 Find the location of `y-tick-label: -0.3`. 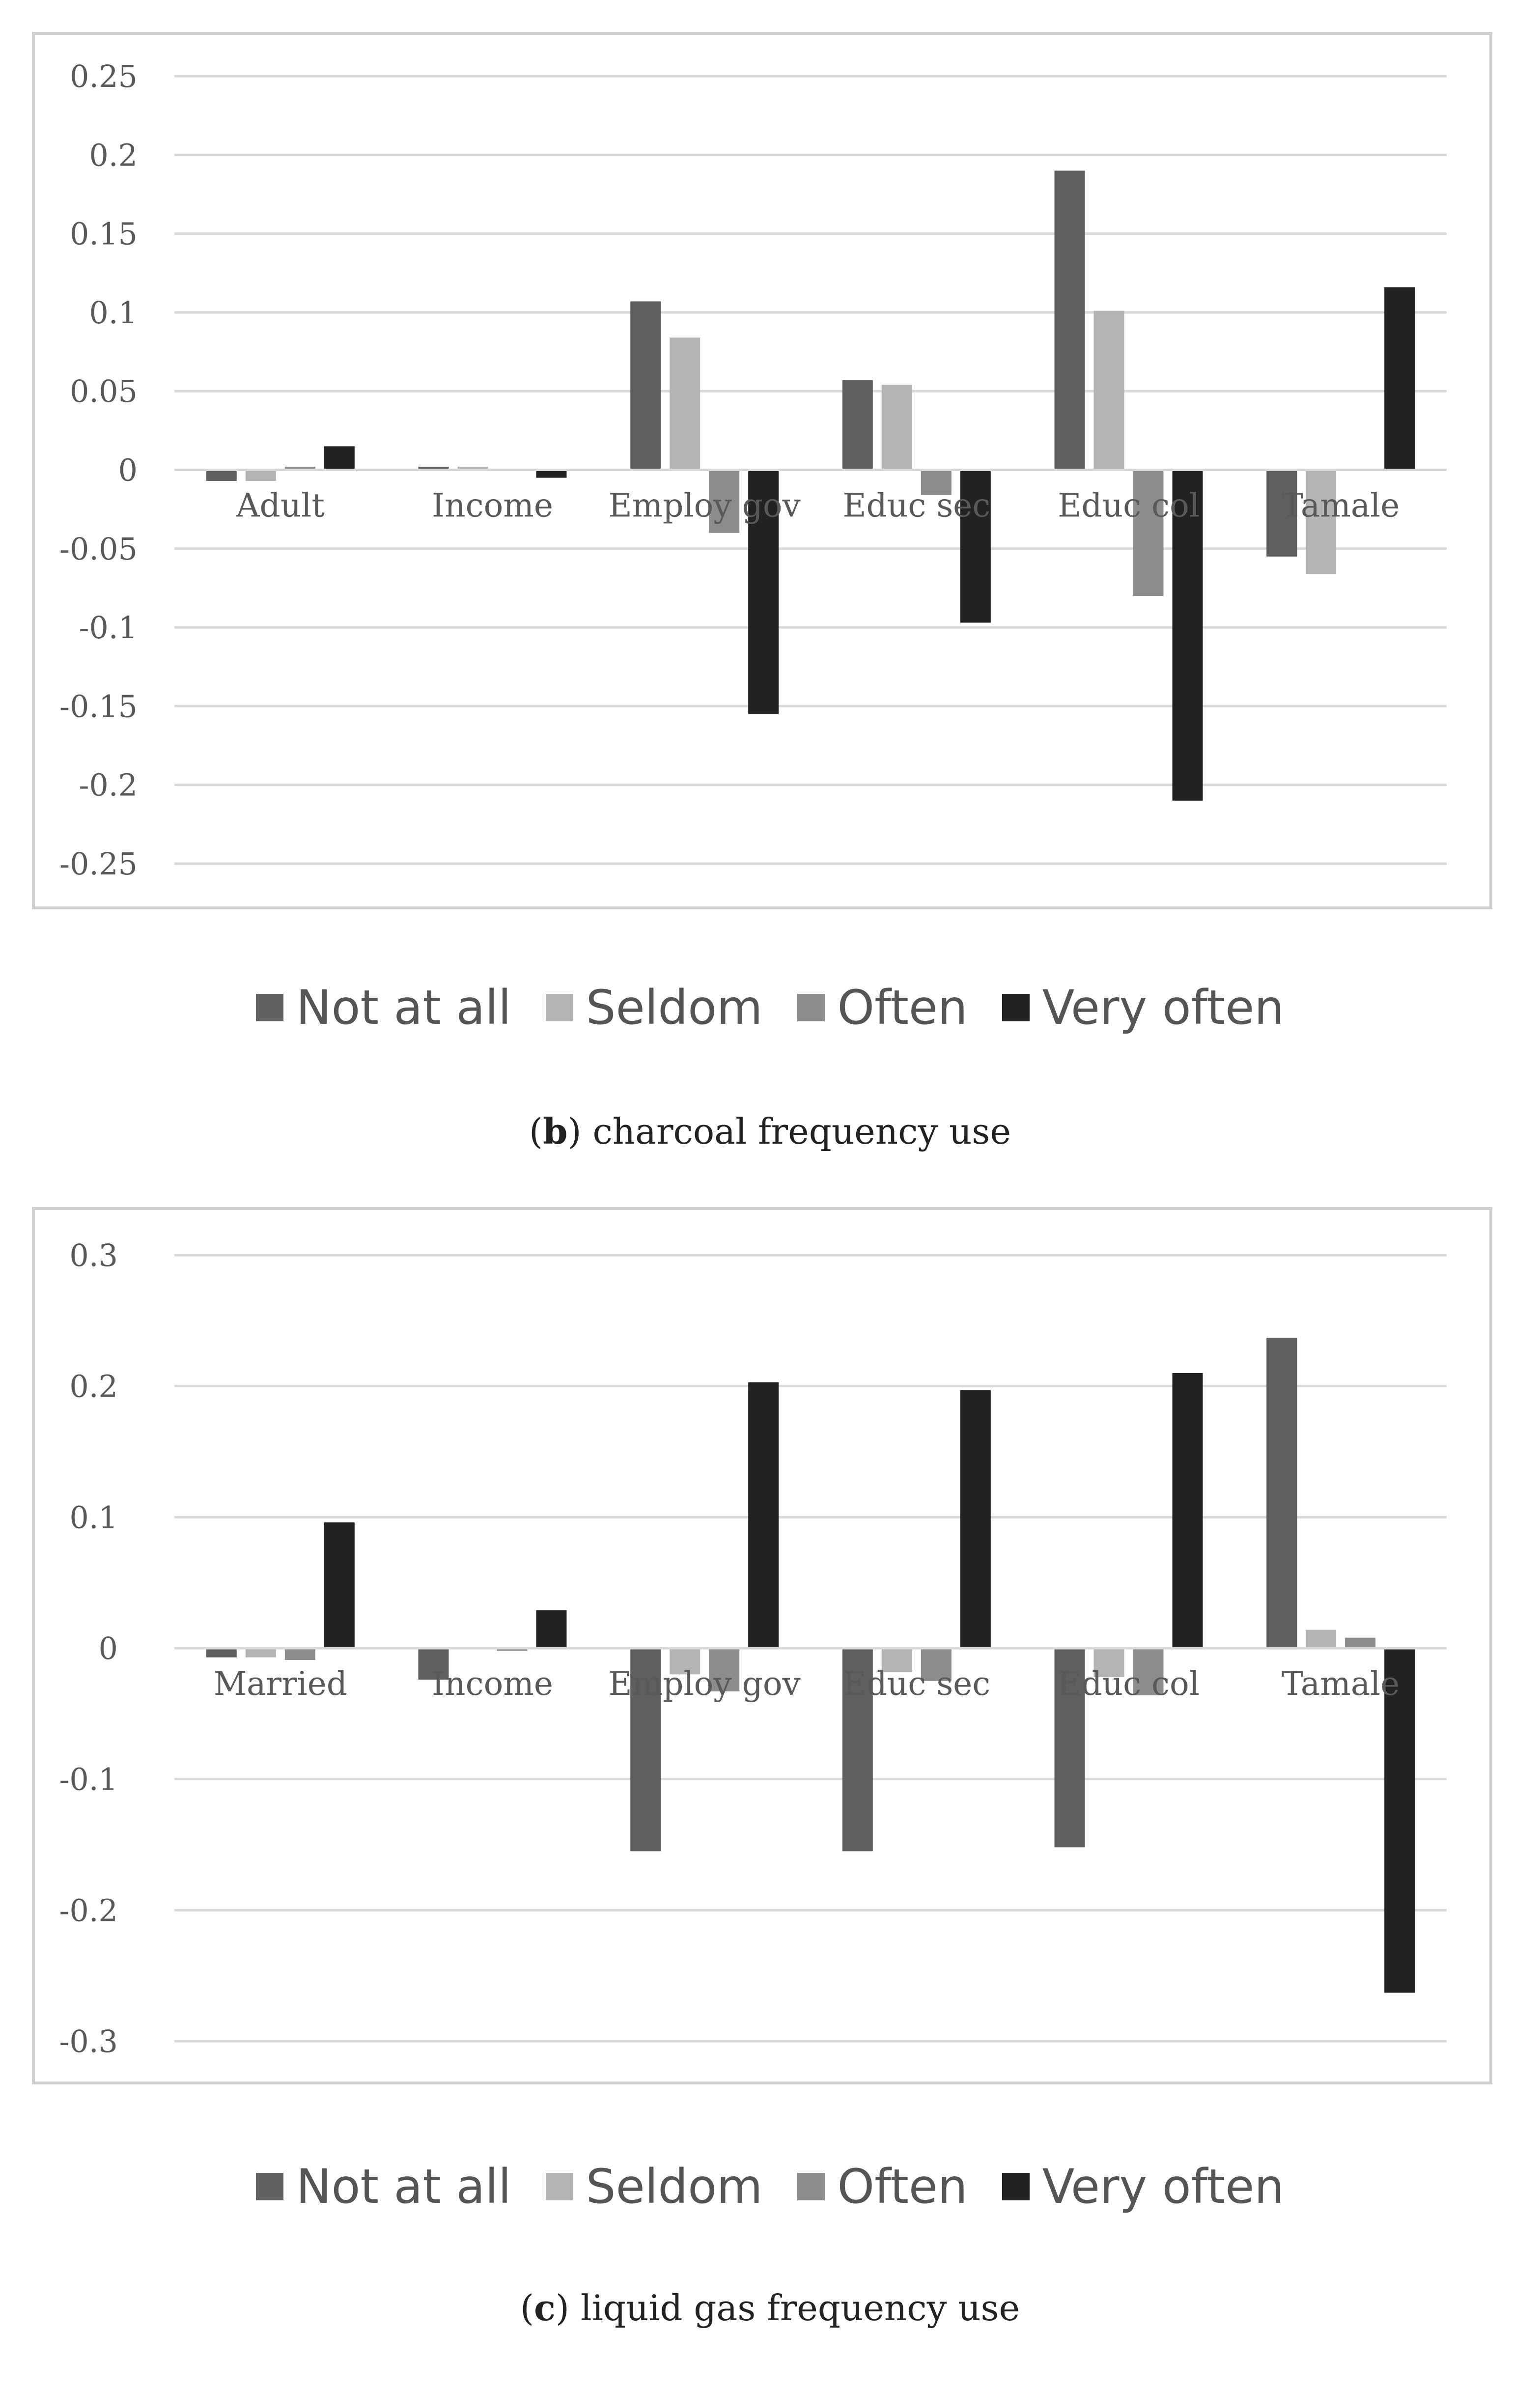

y-tick-label: -0.3 is located at coordinates (88, 2041).